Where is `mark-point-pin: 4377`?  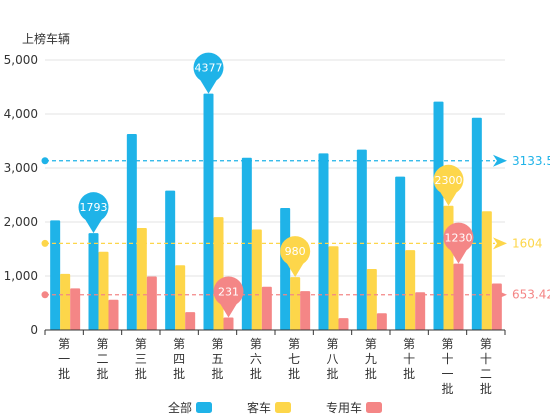
mark-point-pin: 4377 is located at coordinates (208, 73).